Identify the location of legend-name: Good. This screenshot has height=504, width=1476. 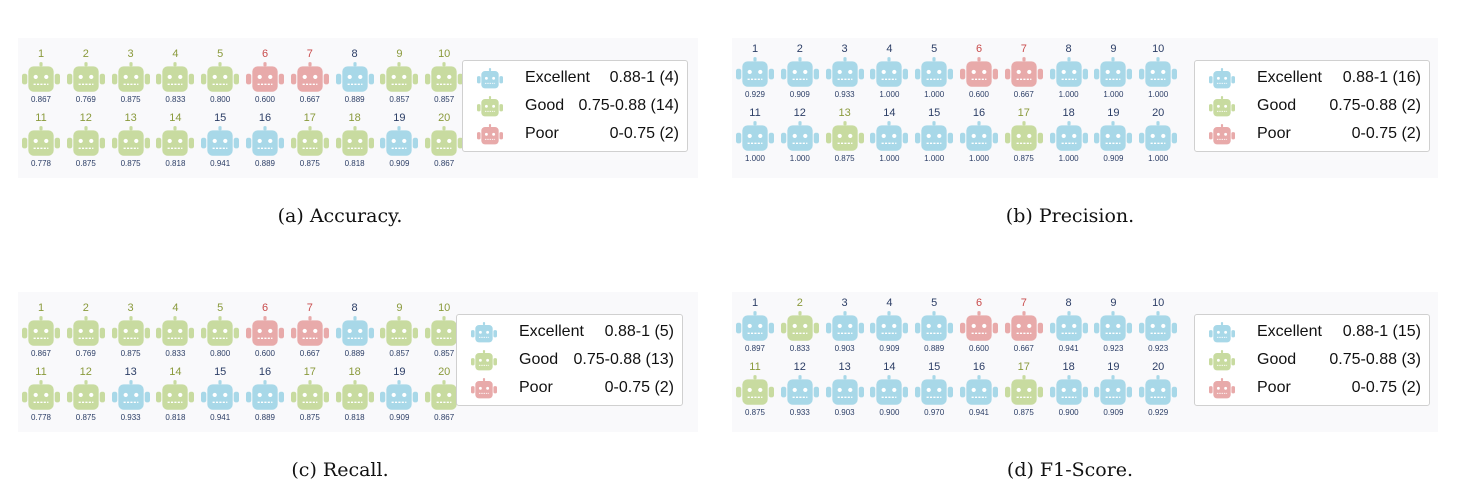
(1277, 359).